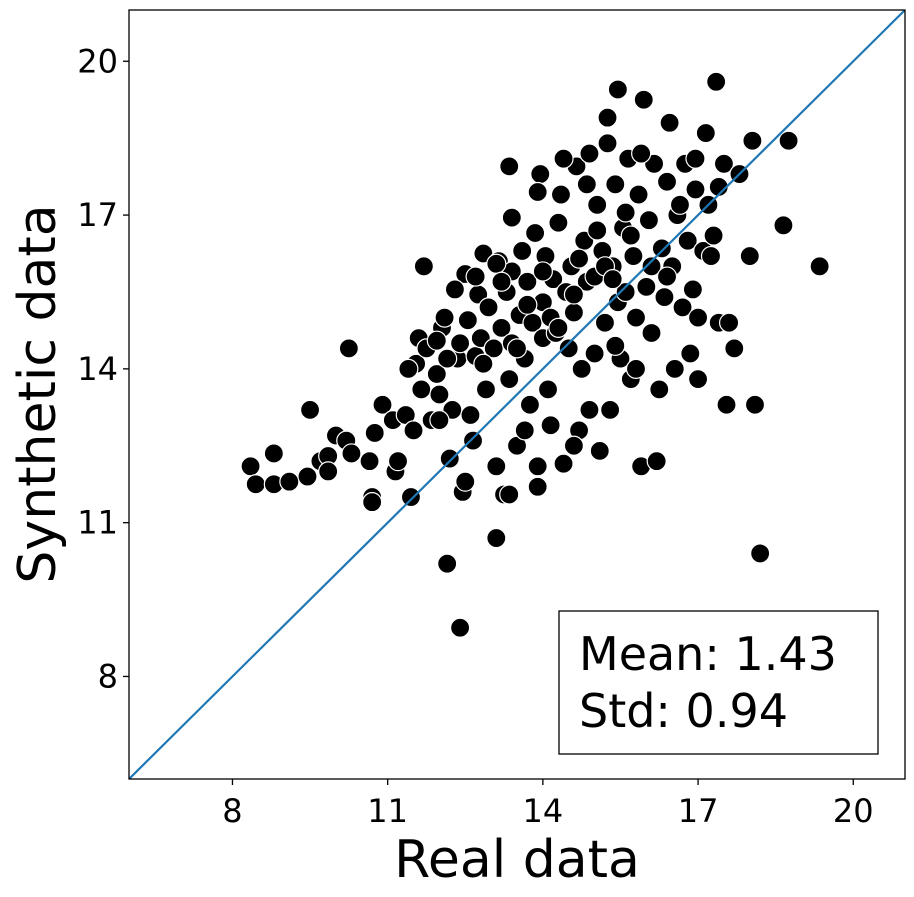 This screenshot has width=914, height=897. I want to click on stats-std: Std: 0.94, so click(683, 711).